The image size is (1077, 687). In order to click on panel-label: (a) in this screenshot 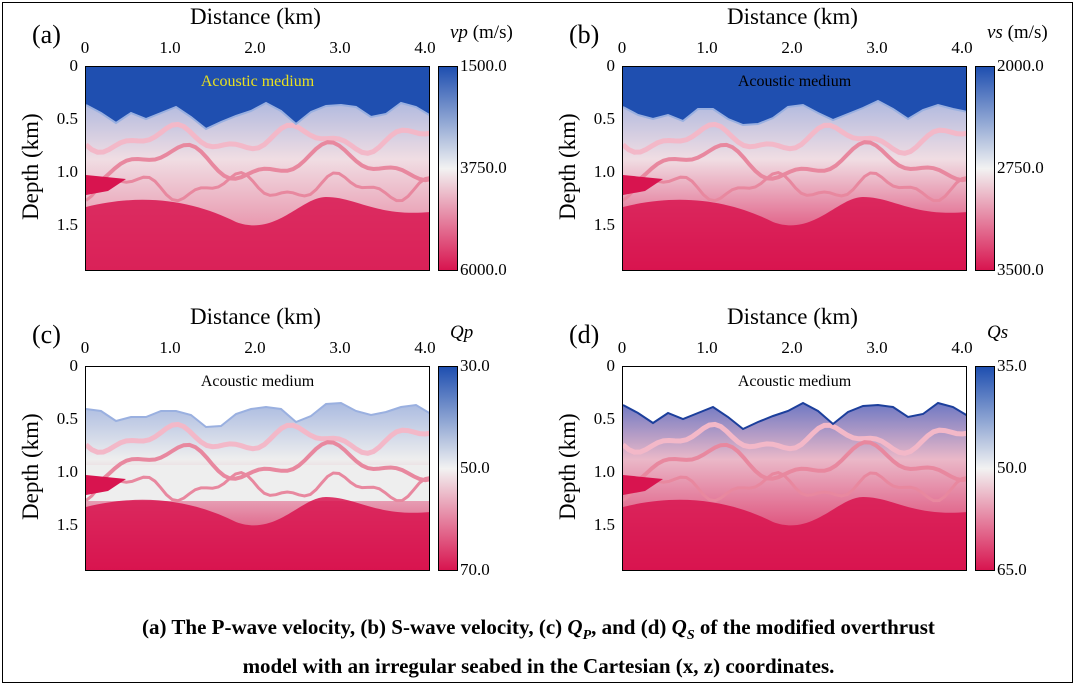, I will do `click(46, 34)`.